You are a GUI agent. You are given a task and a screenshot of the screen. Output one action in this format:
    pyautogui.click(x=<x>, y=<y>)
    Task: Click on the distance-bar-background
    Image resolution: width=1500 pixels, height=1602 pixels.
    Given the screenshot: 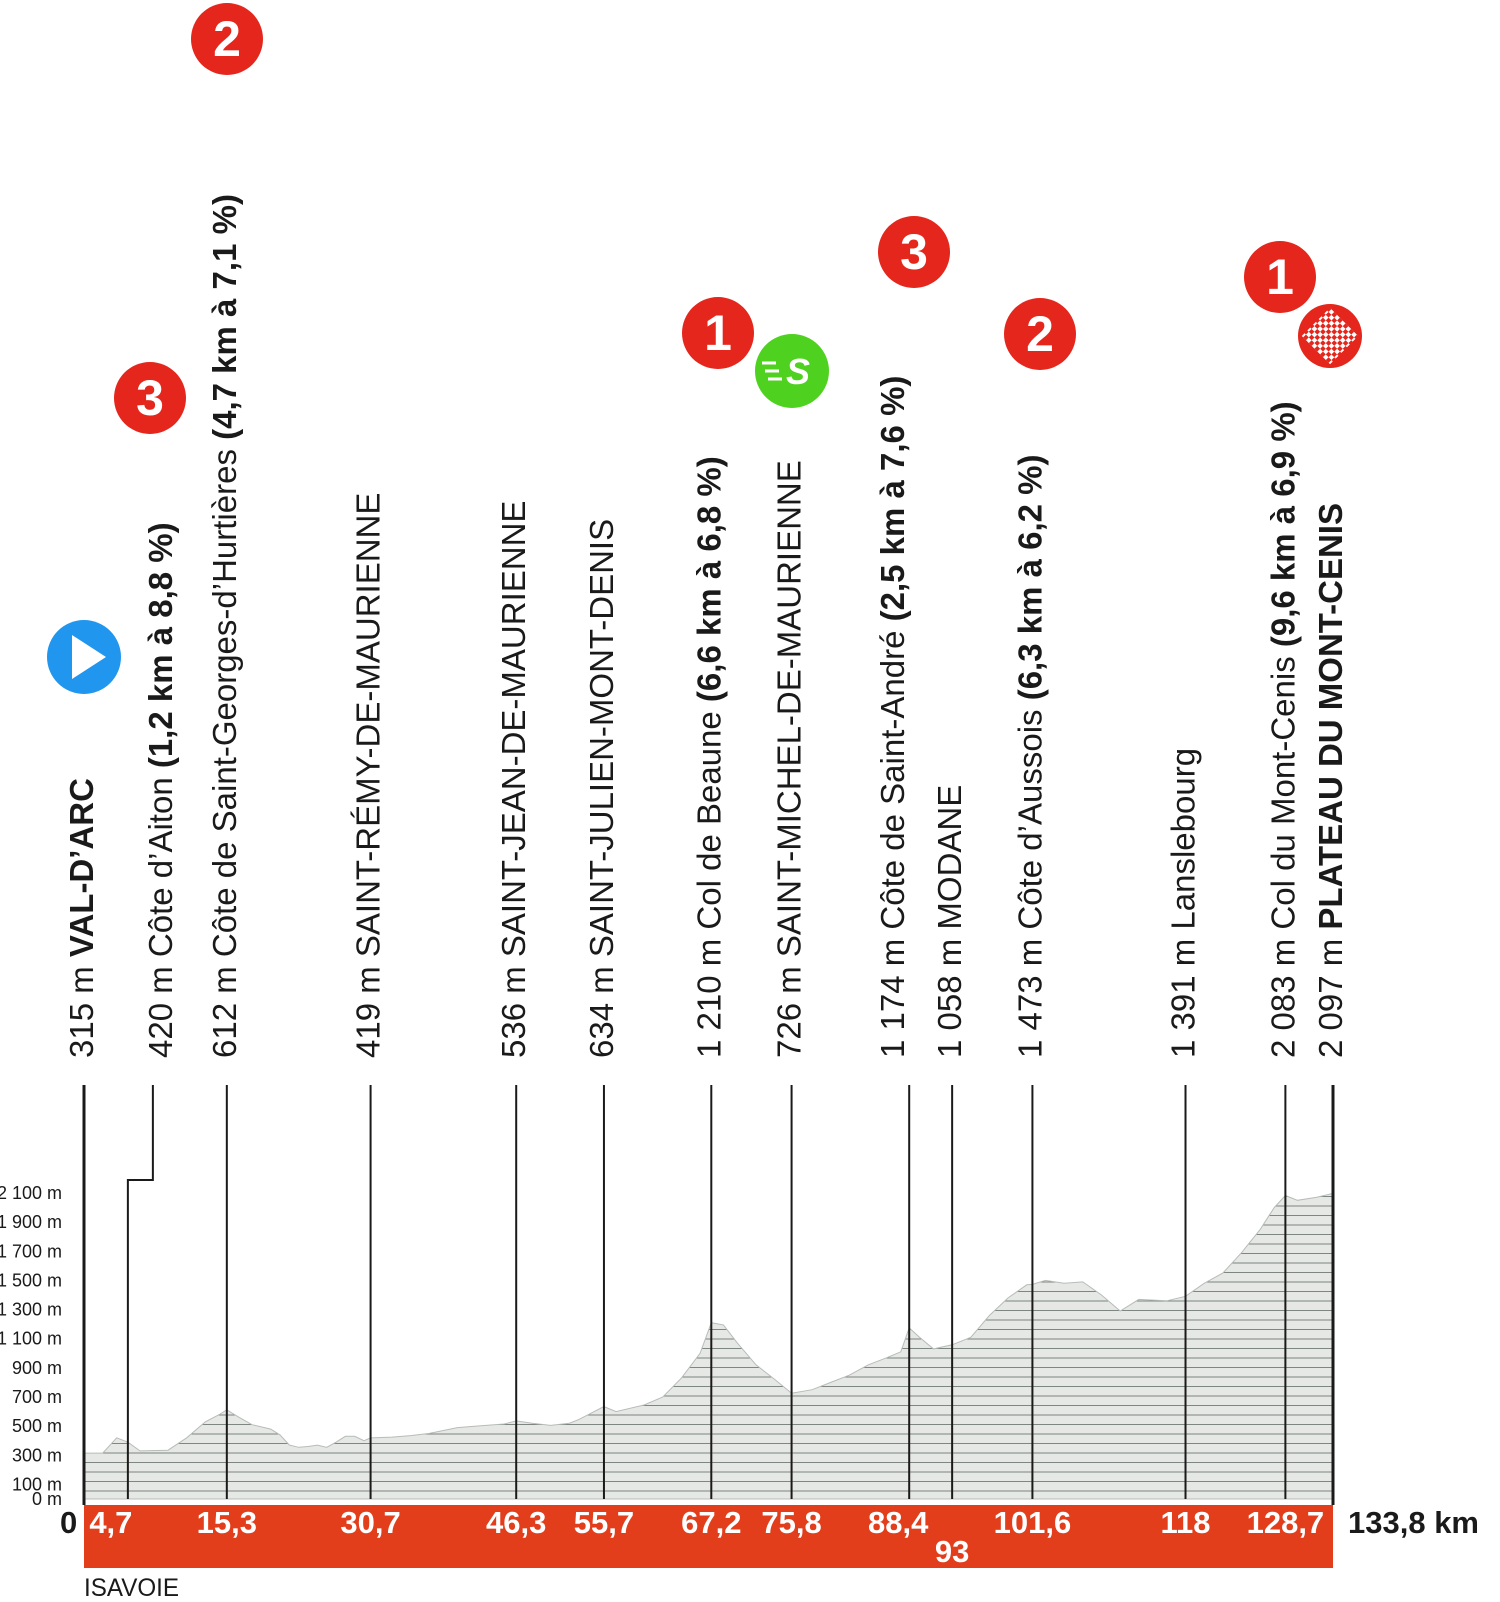 What is the action you would take?
    pyautogui.click(x=708, y=1536)
    